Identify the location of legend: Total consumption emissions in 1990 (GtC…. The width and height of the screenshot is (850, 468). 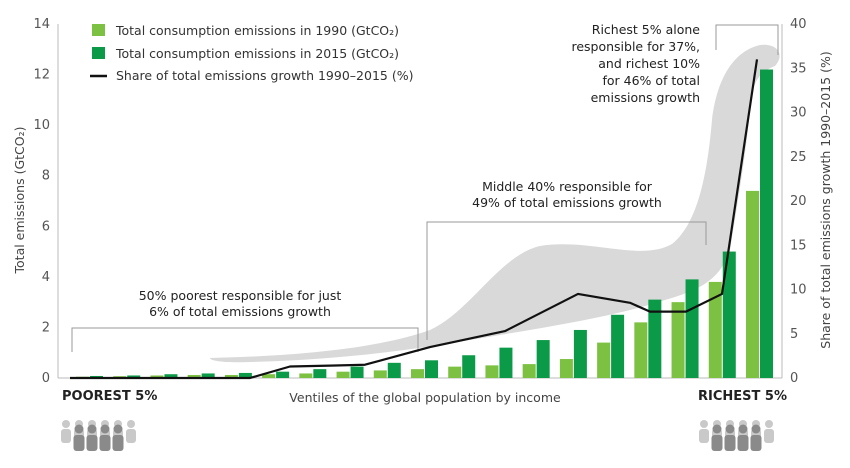
(251, 53).